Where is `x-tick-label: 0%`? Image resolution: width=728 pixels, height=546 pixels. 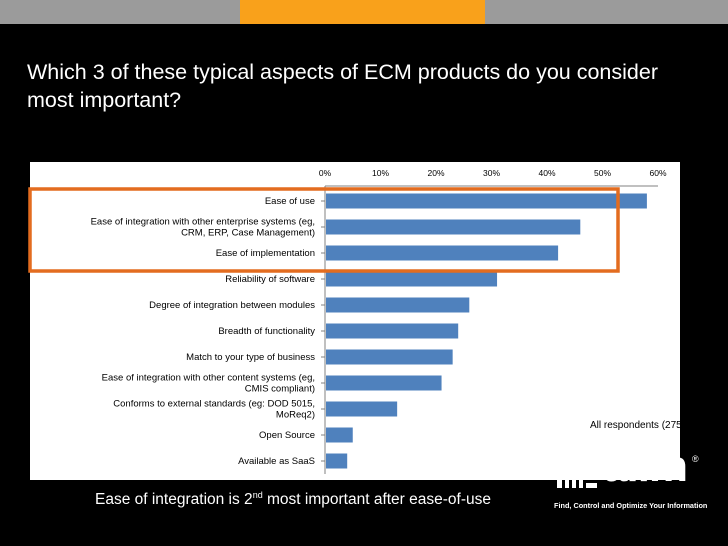
x-tick-label: 0% is located at coordinates (325, 173).